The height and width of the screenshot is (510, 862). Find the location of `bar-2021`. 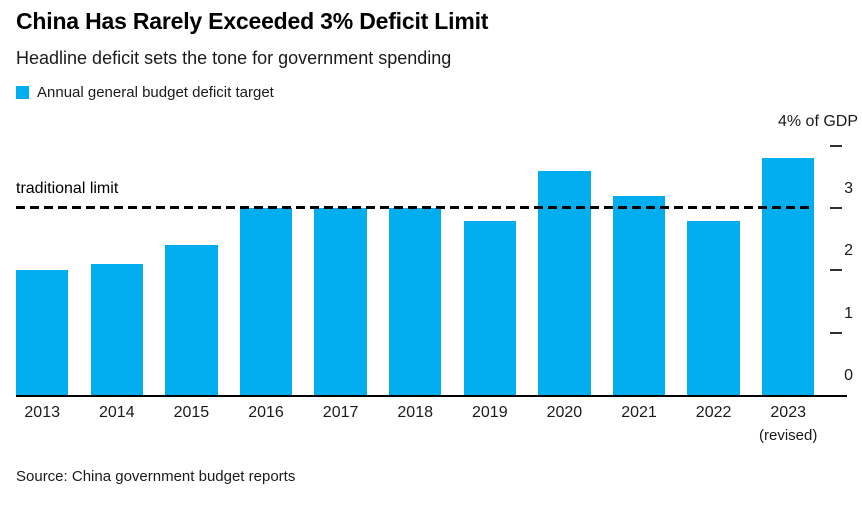

bar-2021 is located at coordinates (639, 295).